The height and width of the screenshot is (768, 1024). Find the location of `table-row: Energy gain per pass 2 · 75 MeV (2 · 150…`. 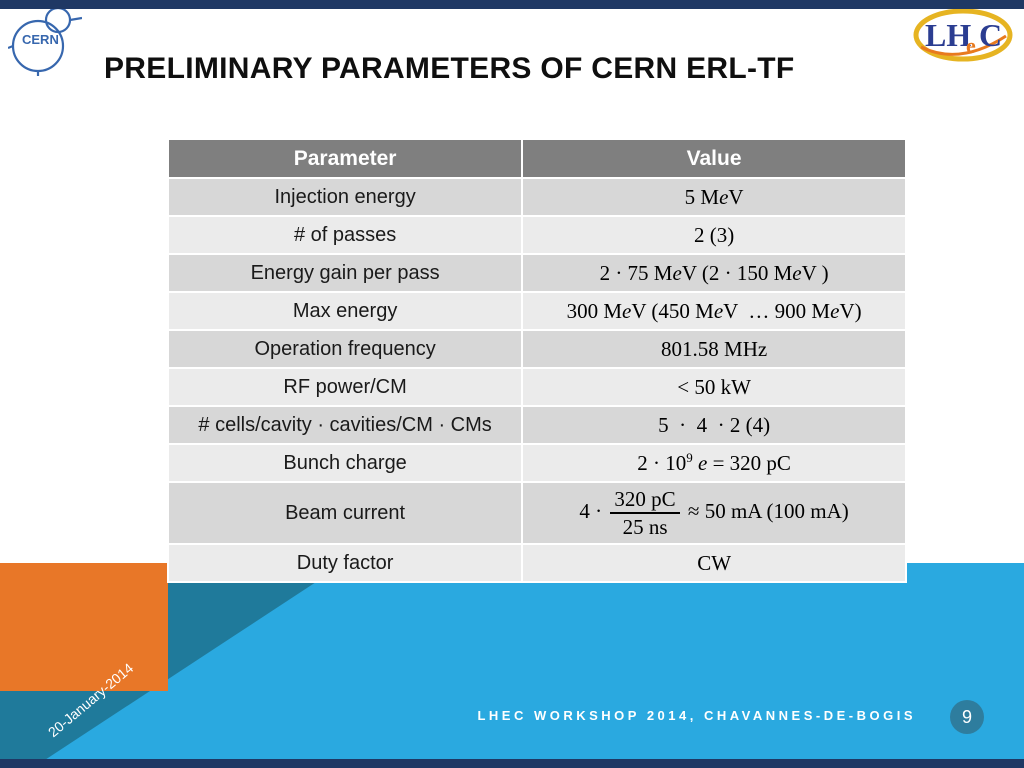

table-row: Energy gain per pass 2 · 75 MeV (2 · 150… is located at coordinates (536, 273).